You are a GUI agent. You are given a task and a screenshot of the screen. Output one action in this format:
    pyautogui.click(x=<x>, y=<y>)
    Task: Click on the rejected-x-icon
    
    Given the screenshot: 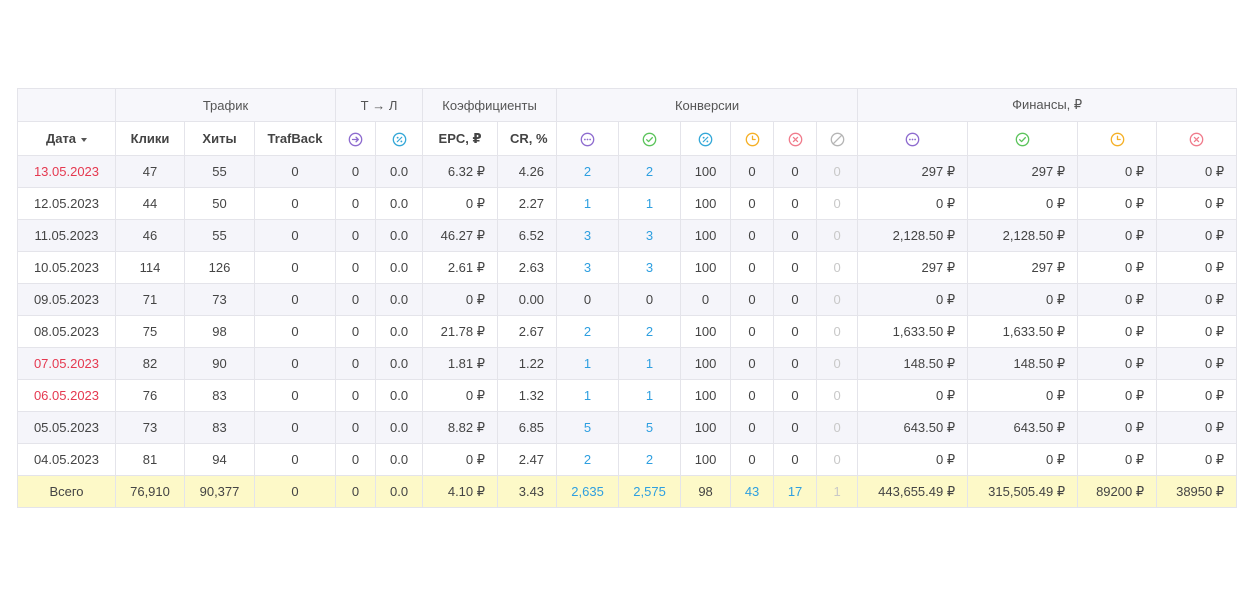 What is the action you would take?
    pyautogui.click(x=1196, y=139)
    